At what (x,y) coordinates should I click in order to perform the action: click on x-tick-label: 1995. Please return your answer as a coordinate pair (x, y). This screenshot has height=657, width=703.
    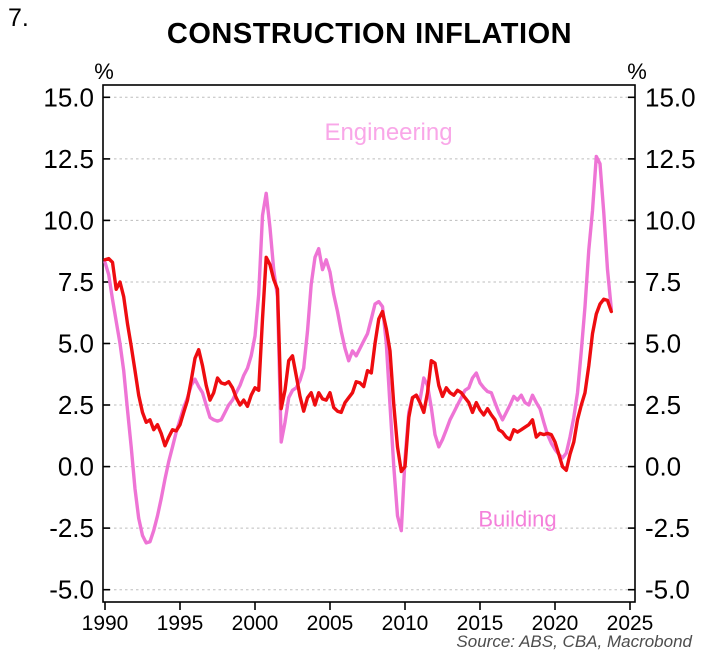
    Looking at the image, I should click on (180, 623).